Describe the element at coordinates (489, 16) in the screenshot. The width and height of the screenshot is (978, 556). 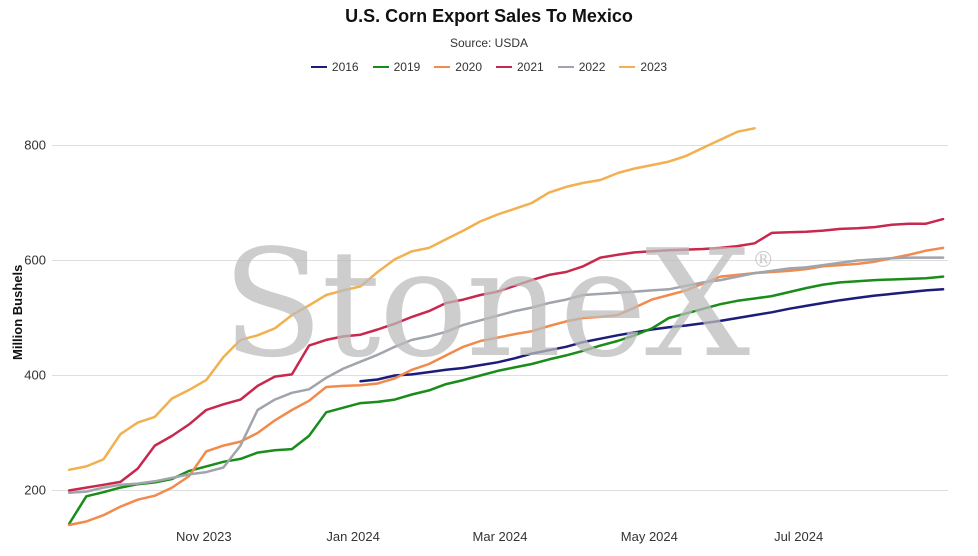
I see `chart-title: U.S. Corn Export Sales To Mexico` at that location.